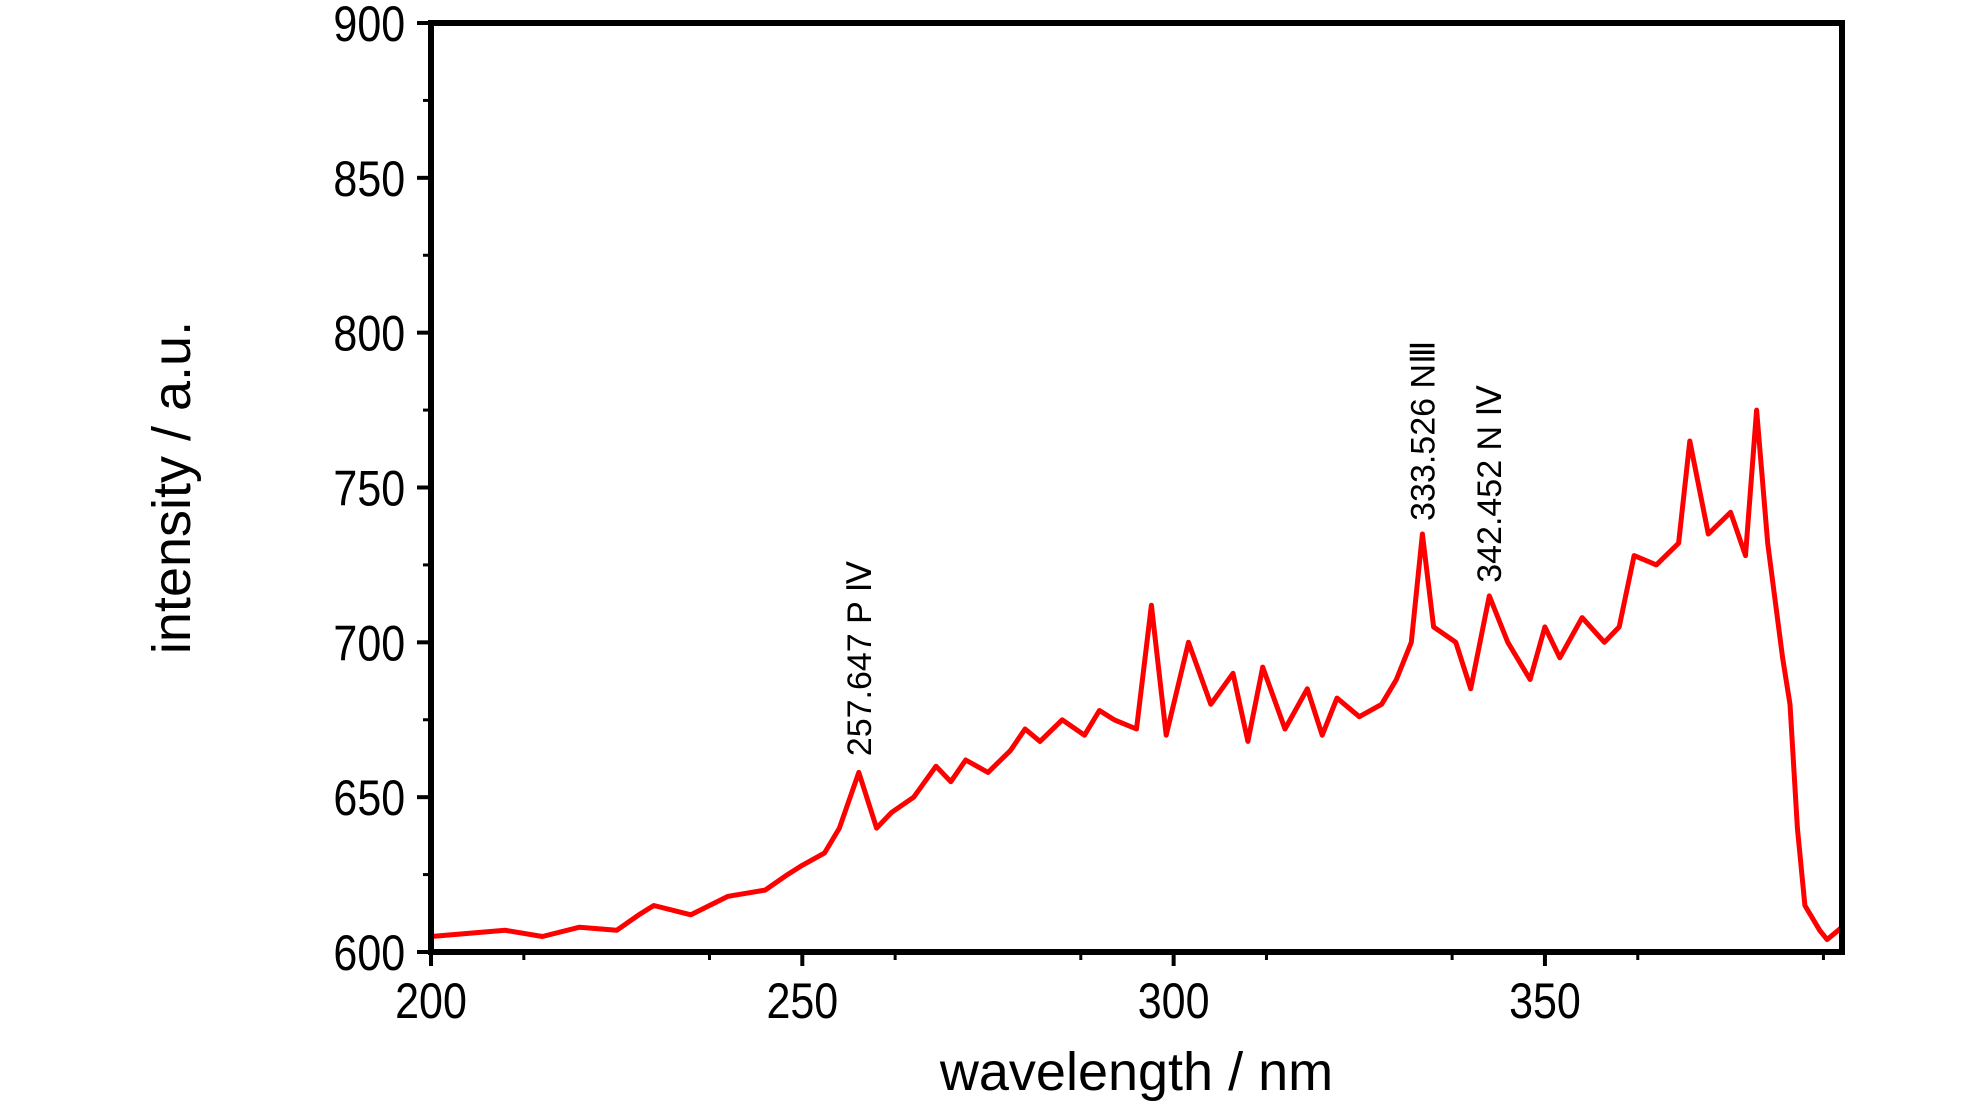  Describe the element at coordinates (802, 1001) in the screenshot. I see `x-tick-label: 250` at that location.